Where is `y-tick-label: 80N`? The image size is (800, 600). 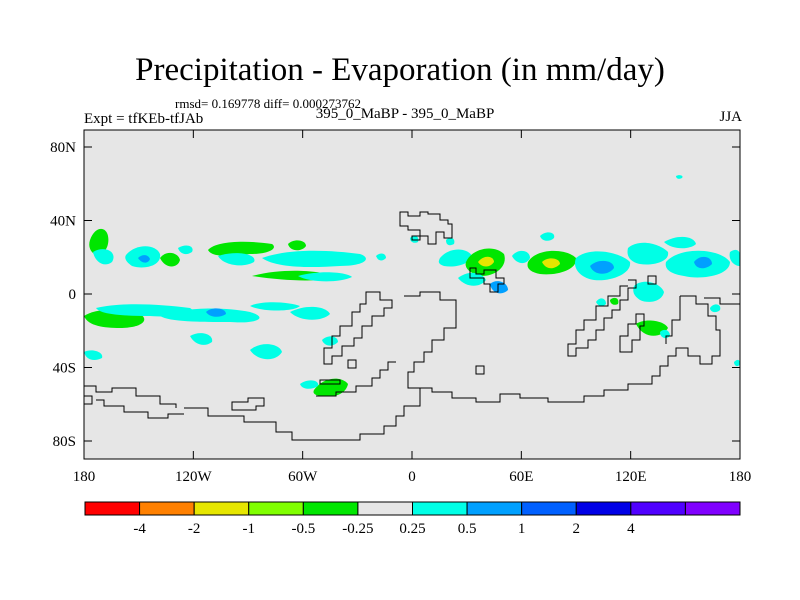 y-tick-label: 80N is located at coordinates (63, 148).